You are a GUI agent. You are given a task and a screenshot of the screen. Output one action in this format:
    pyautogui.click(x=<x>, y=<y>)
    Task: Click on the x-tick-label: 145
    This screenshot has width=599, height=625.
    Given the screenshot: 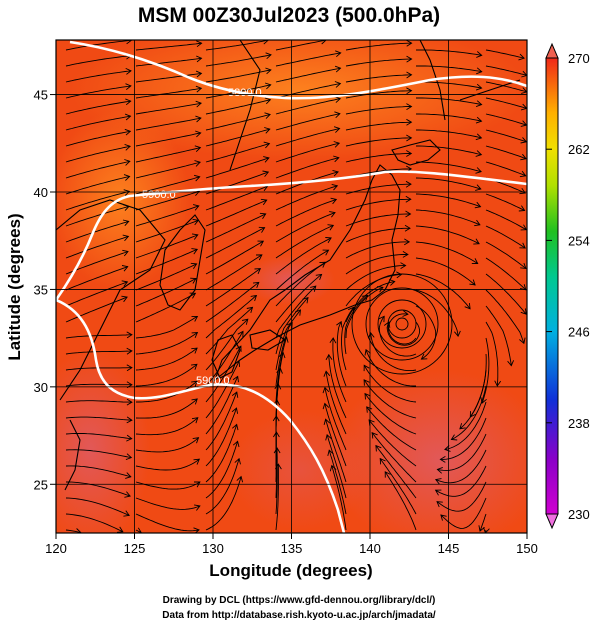 What is the action you would take?
    pyautogui.click(x=449, y=548)
    